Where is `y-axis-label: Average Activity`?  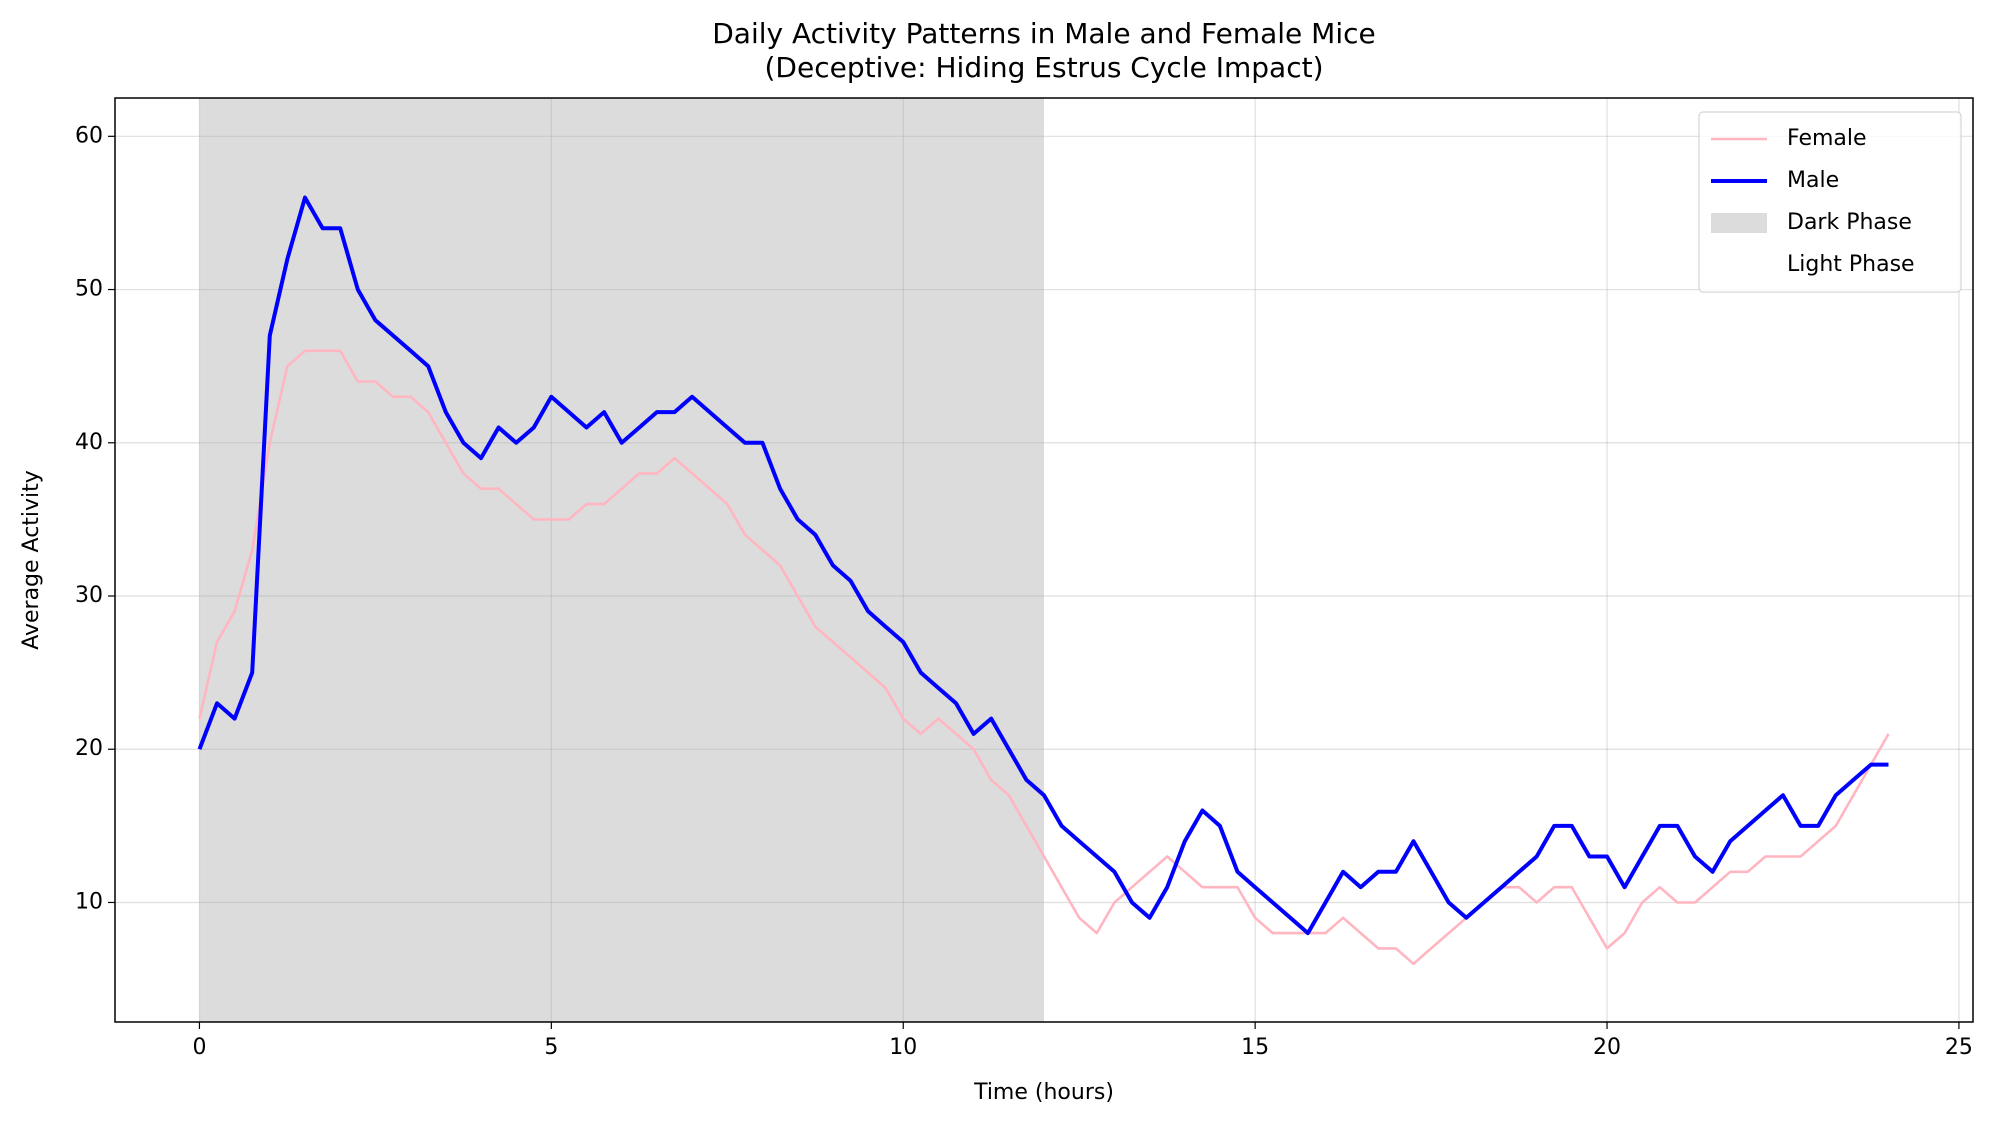 y-axis-label: Average Activity is located at coordinates (31, 560).